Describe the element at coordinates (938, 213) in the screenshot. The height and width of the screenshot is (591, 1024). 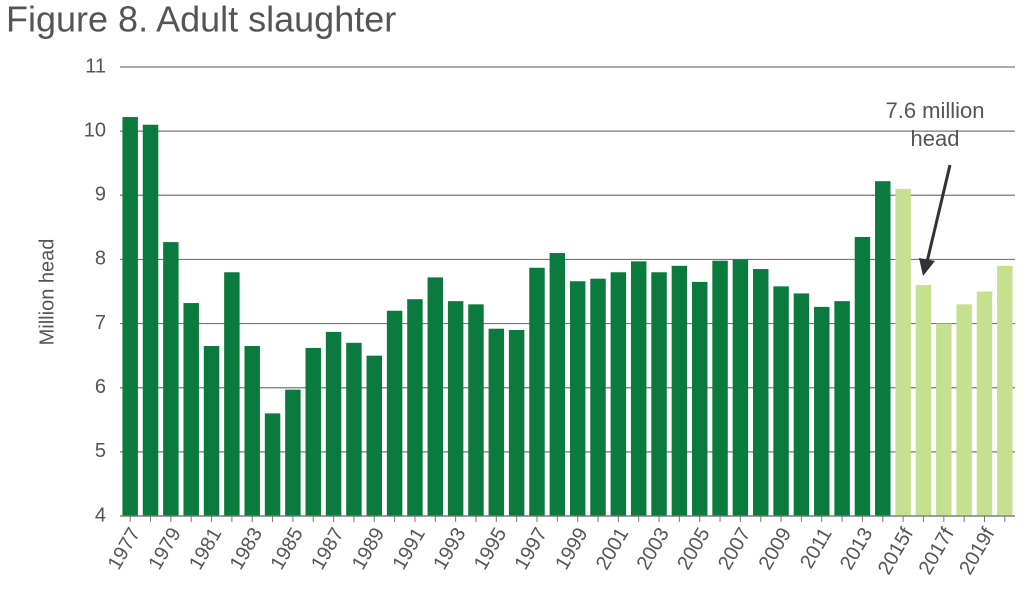
I see `annotation-arrow` at that location.